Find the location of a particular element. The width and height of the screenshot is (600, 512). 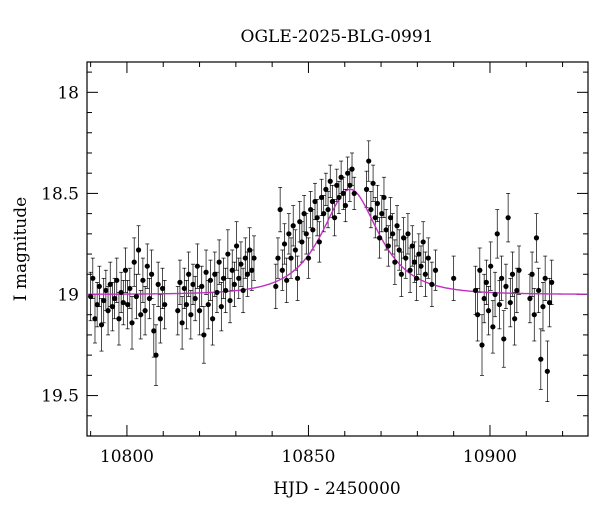

chart-title: OGLE-2025-BLG-0991 is located at coordinates (337, 37).